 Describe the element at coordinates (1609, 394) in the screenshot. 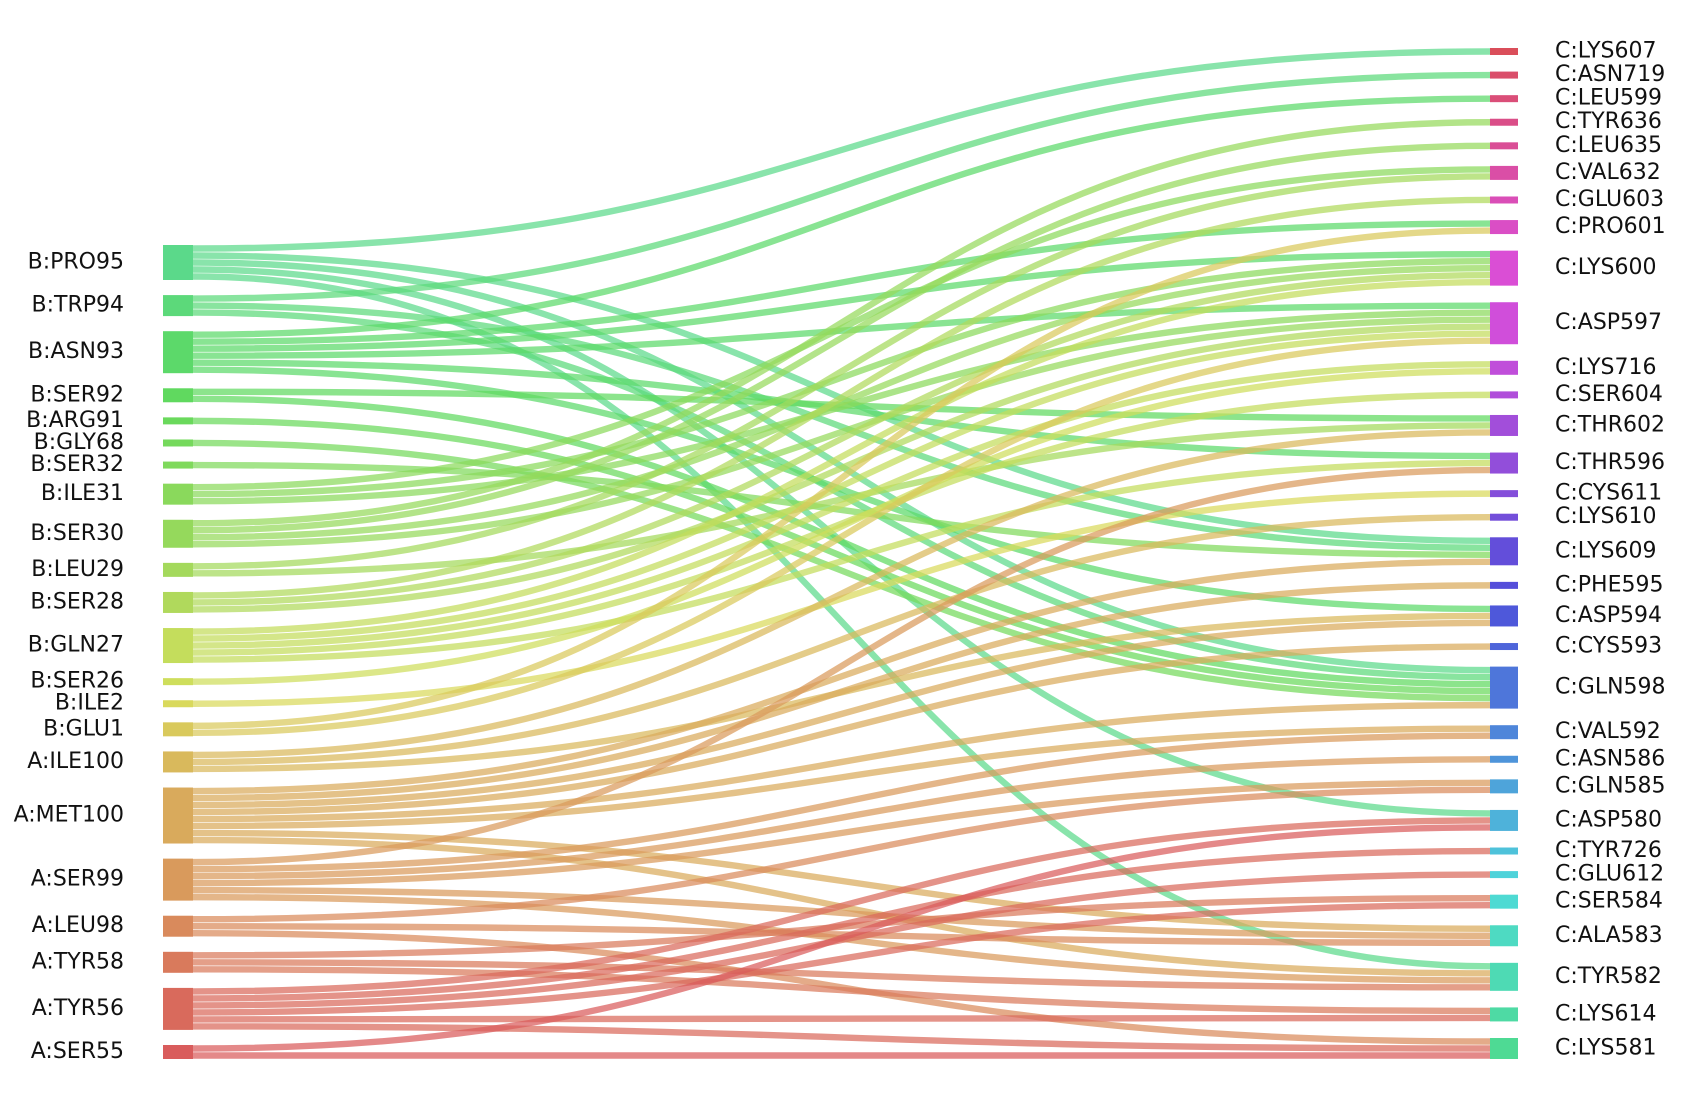

I see `right-node-label: C:SER604` at that location.